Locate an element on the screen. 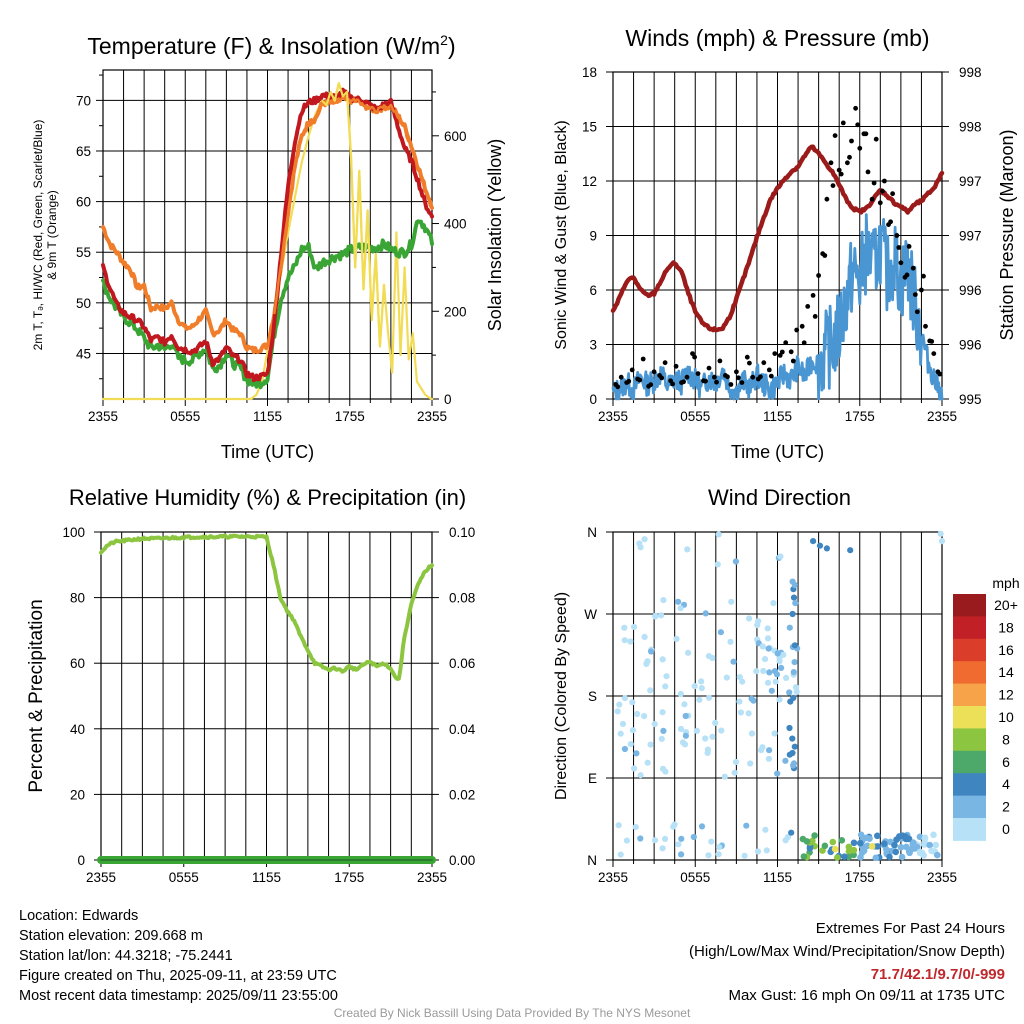 Image resolution: width=1024 pixels, height=1024 pixels. rh-panel-xtick-label: 1755 is located at coordinates (349, 877).